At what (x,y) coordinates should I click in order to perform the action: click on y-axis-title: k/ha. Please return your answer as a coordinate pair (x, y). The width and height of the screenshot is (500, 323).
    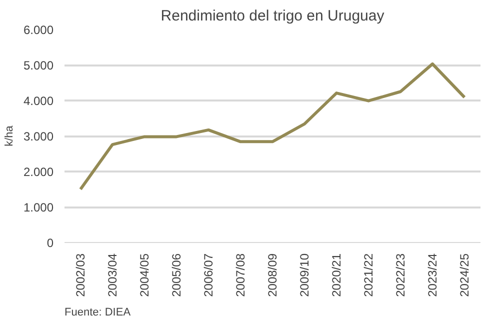
    Looking at the image, I should click on (9, 135).